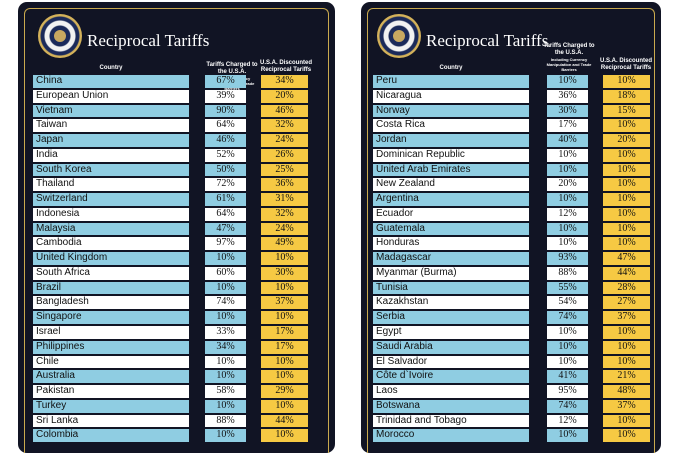 Image resolution: width=680 pixels, height=453 pixels. Describe the element at coordinates (567, 214) in the screenshot. I see `tariff-charged-cell: 12%` at that location.